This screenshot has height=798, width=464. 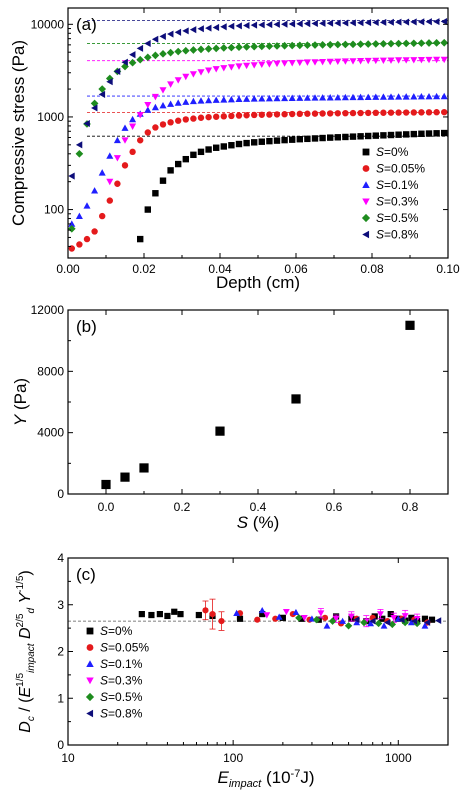 What do you see at coordinates (106, 507) in the screenshot?
I see `x-tick-label: 0.0` at bounding box center [106, 507].